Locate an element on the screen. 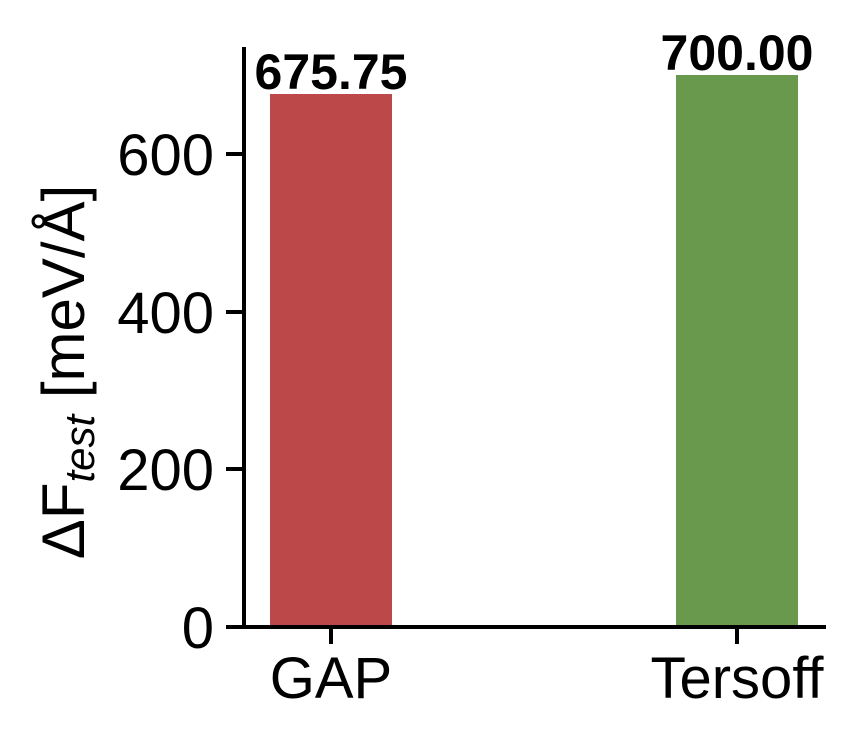 Image resolution: width=857 pixels, height=739 pixels. bar-tersoff is located at coordinates (737, 351).